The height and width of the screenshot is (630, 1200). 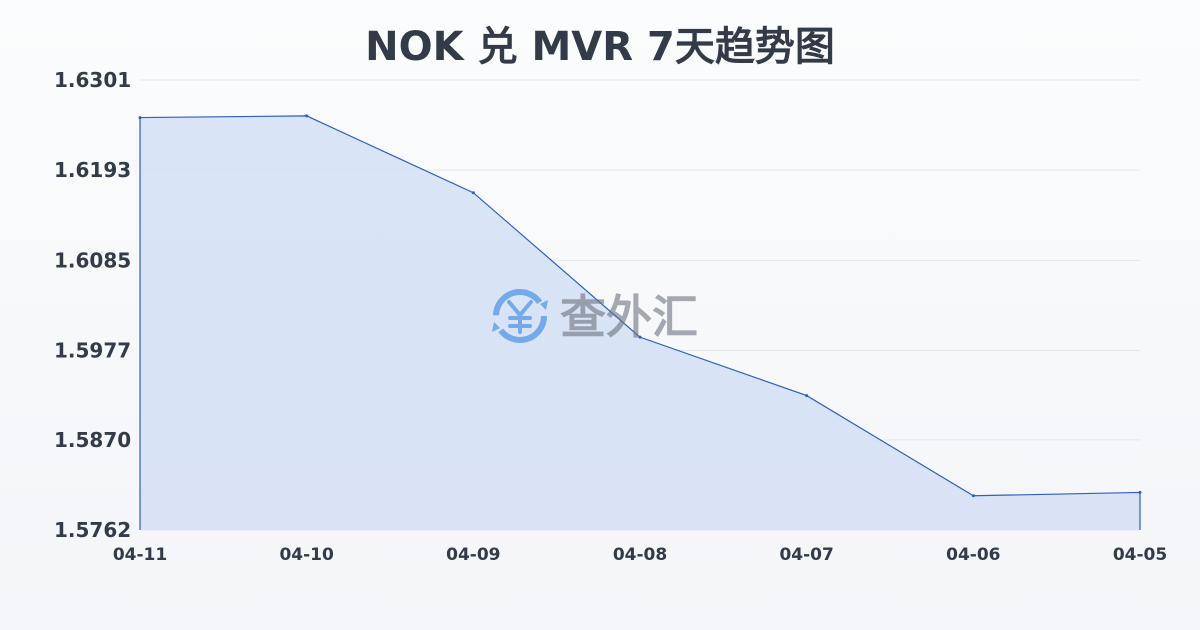 I want to click on x-tick-label: 04-06, so click(x=973, y=555).